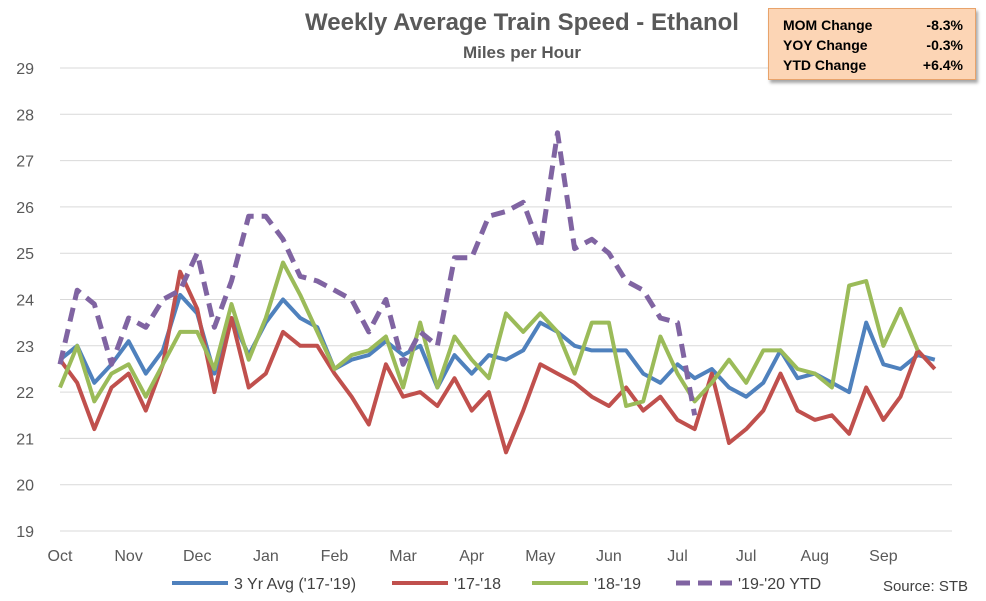 Image resolution: width=986 pixels, height=601 pixels. What do you see at coordinates (883, 556) in the screenshot?
I see `x-tick-label: Sep` at bounding box center [883, 556].